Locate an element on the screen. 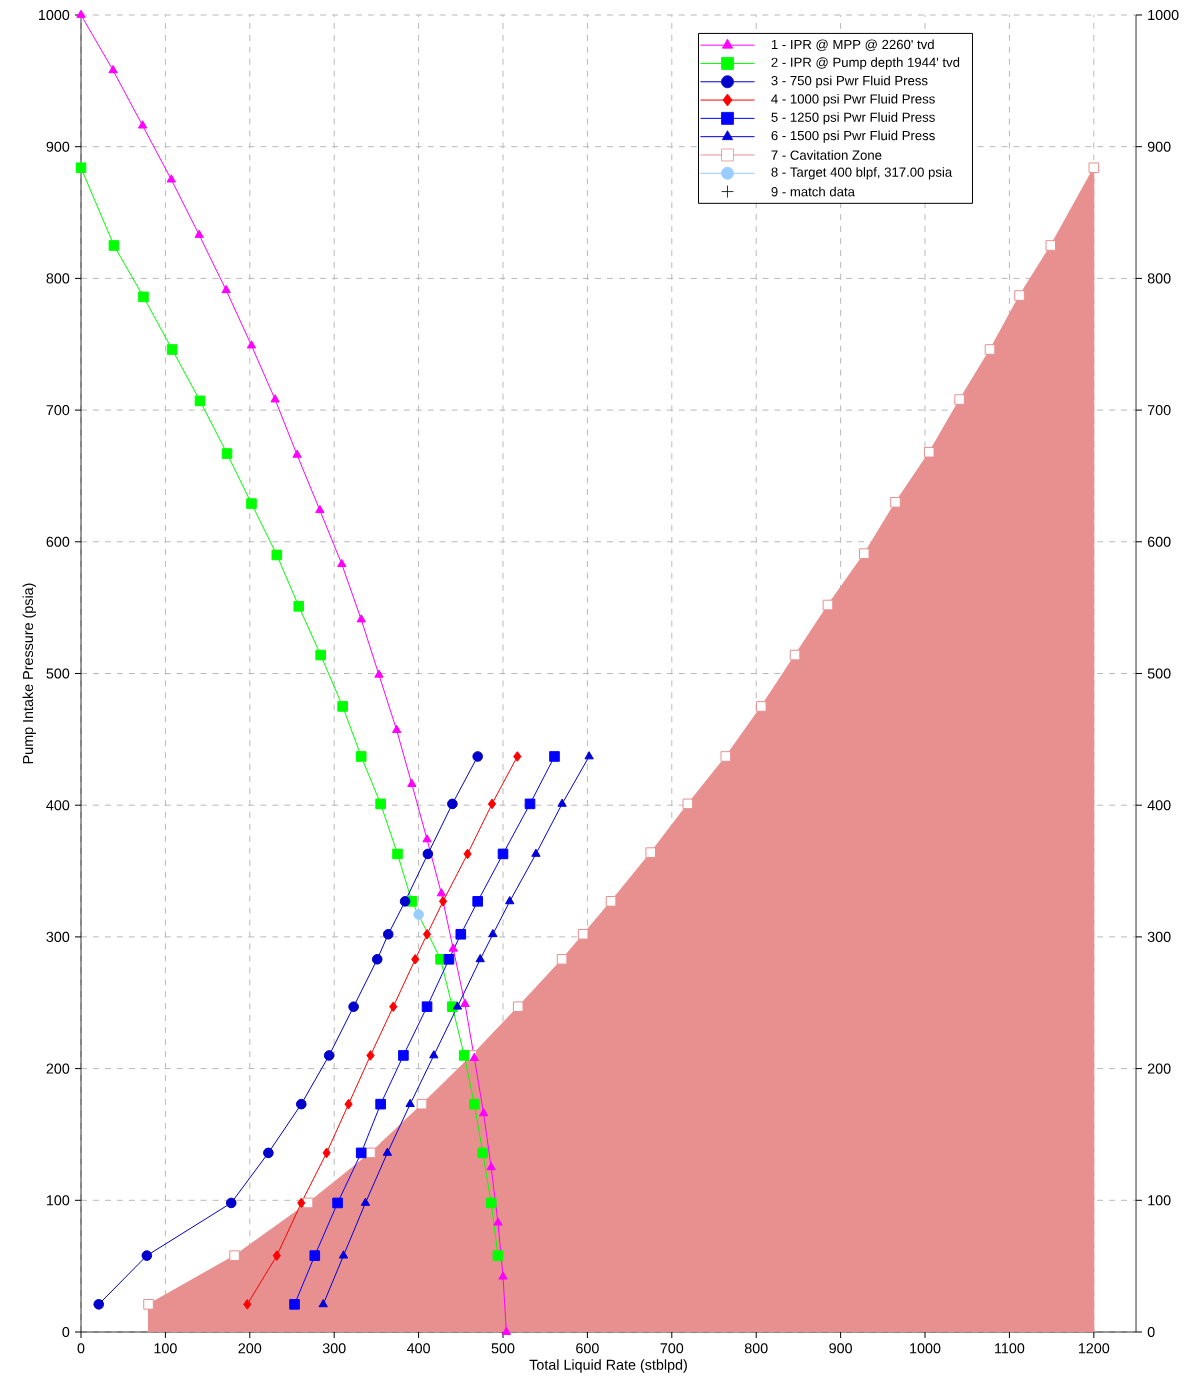  y2-tick-label: 1000 is located at coordinates (1163, 15).